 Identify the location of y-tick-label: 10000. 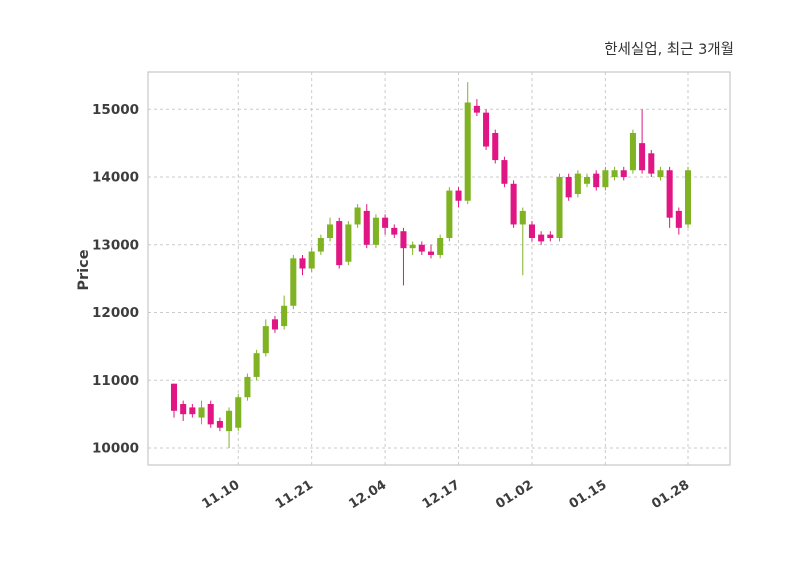
(115, 449).